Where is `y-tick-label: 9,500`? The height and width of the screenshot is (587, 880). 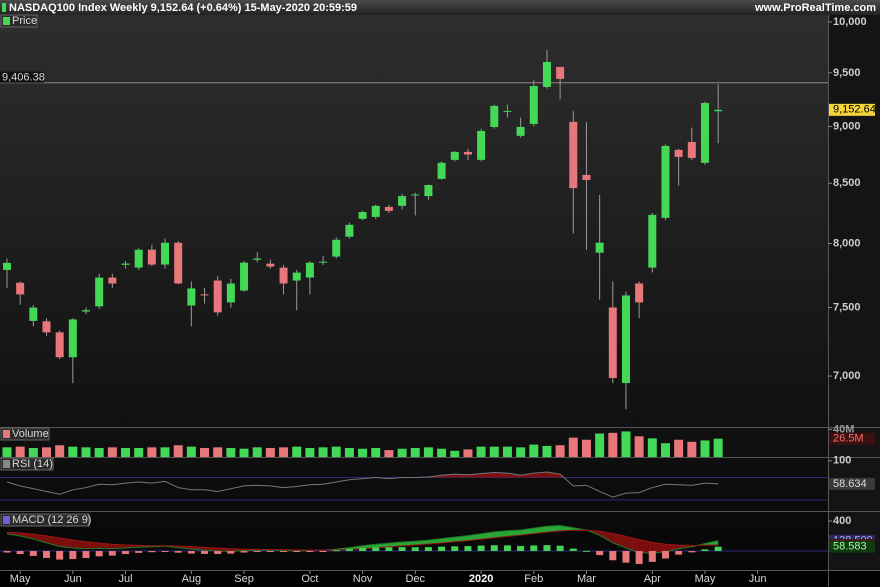
y-tick-label: 9,500 is located at coordinates (847, 73).